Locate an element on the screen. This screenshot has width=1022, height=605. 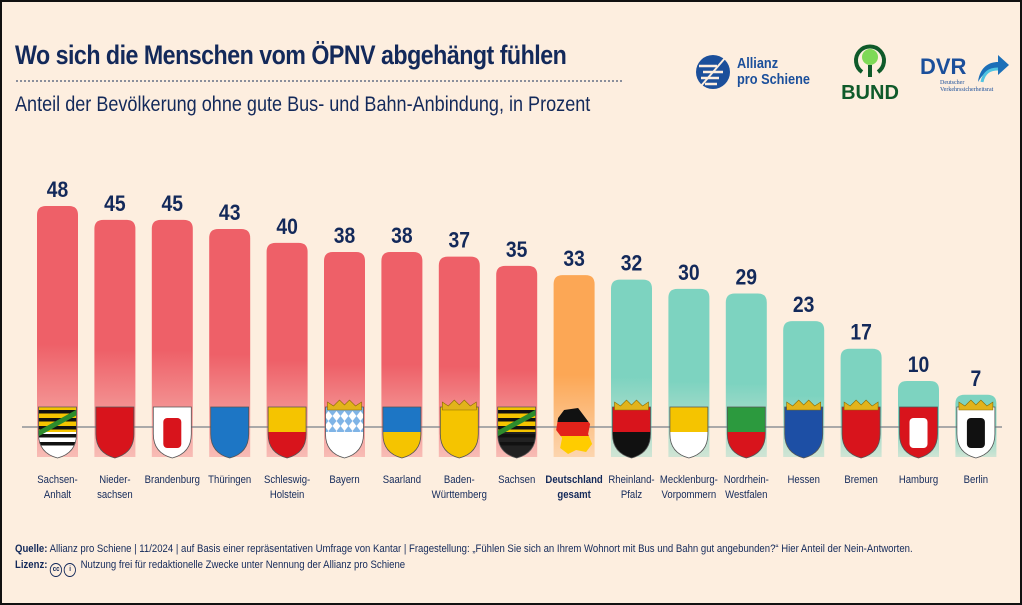
bund-logo: BUND is located at coordinates (870, 72).